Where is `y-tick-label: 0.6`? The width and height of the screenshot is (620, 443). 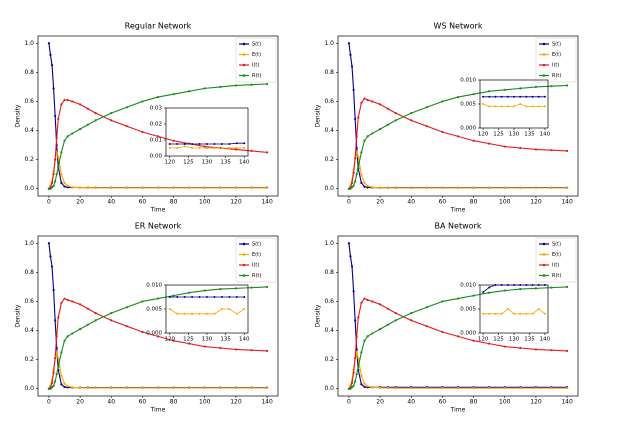
y-tick-label: 0.6 is located at coordinates (329, 301).